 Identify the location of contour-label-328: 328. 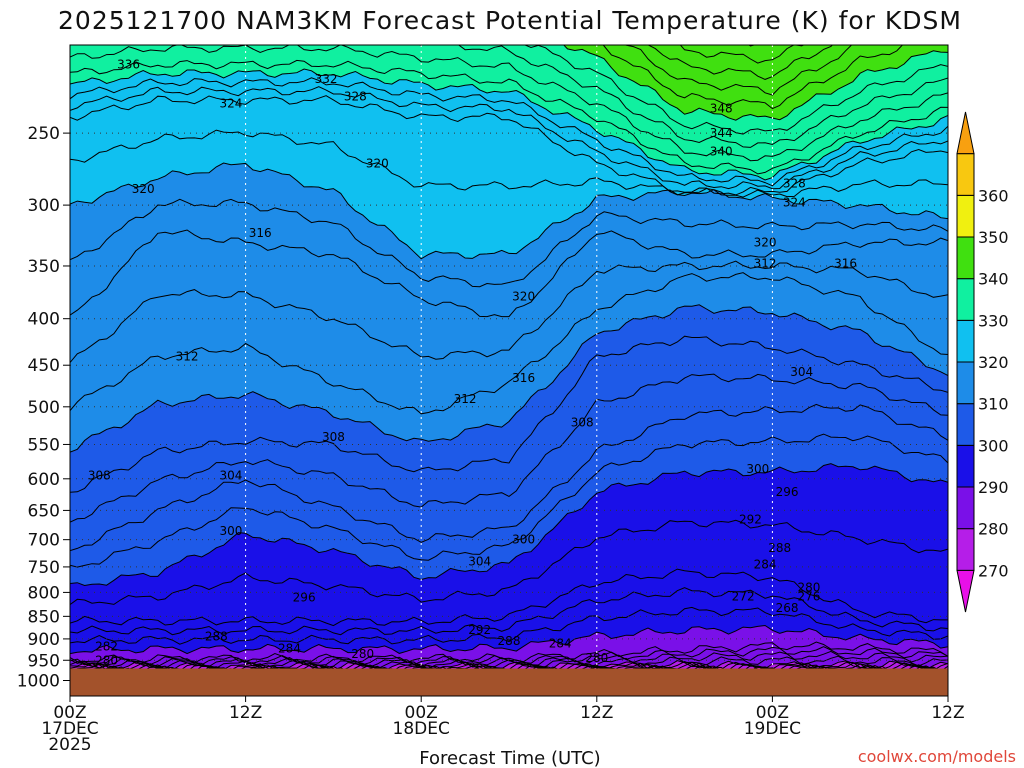
(355, 97).